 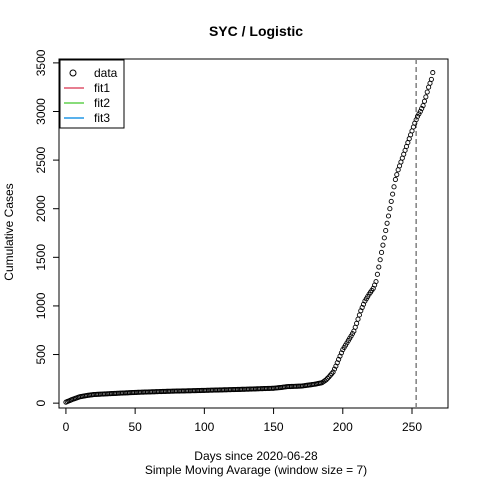 What do you see at coordinates (256, 456) in the screenshot?
I see `x-axis-label: Days since 2020-06-28` at bounding box center [256, 456].